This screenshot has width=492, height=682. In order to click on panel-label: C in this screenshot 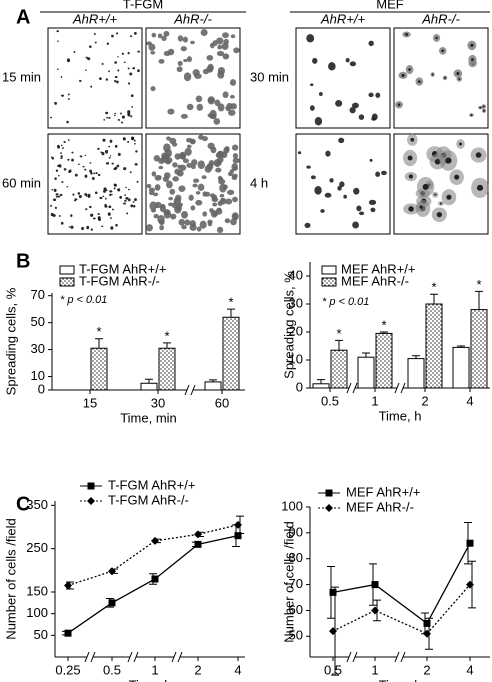, I will do `click(23, 504)`.